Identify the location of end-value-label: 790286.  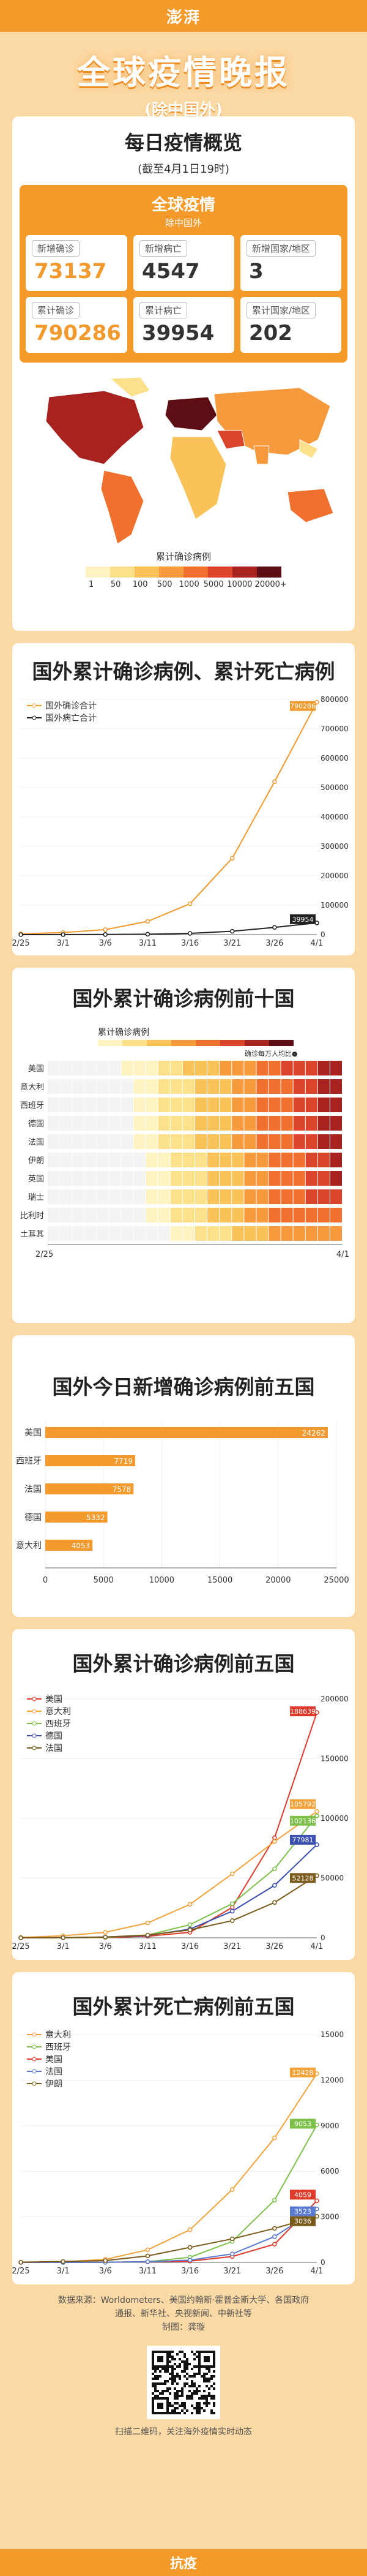
(303, 706).